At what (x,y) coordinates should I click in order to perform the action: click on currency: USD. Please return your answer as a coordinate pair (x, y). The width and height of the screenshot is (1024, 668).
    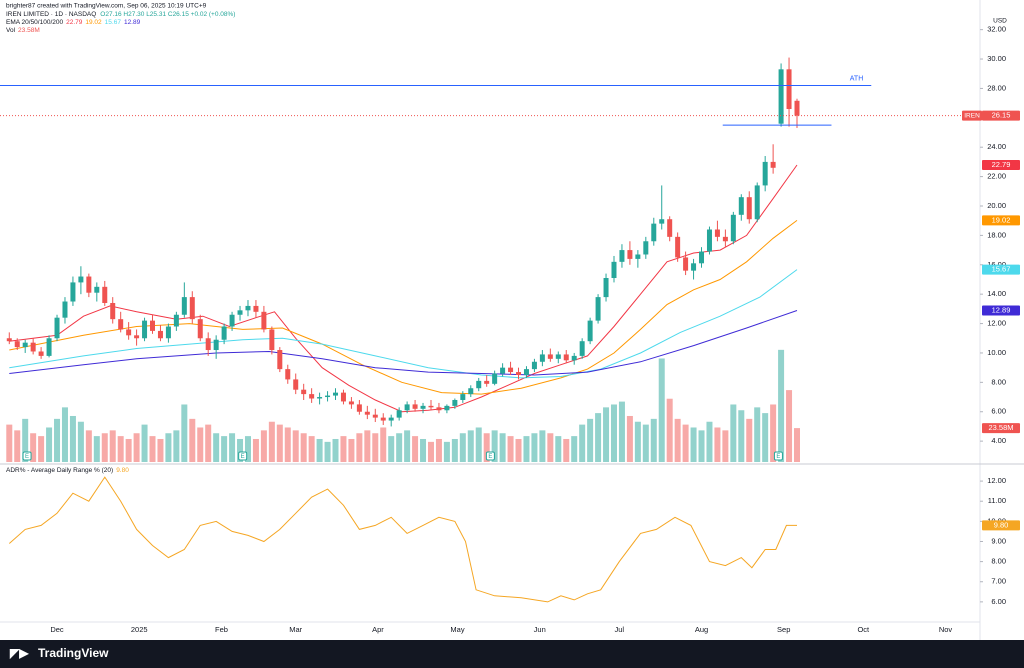
    Looking at the image, I should click on (1000, 21).